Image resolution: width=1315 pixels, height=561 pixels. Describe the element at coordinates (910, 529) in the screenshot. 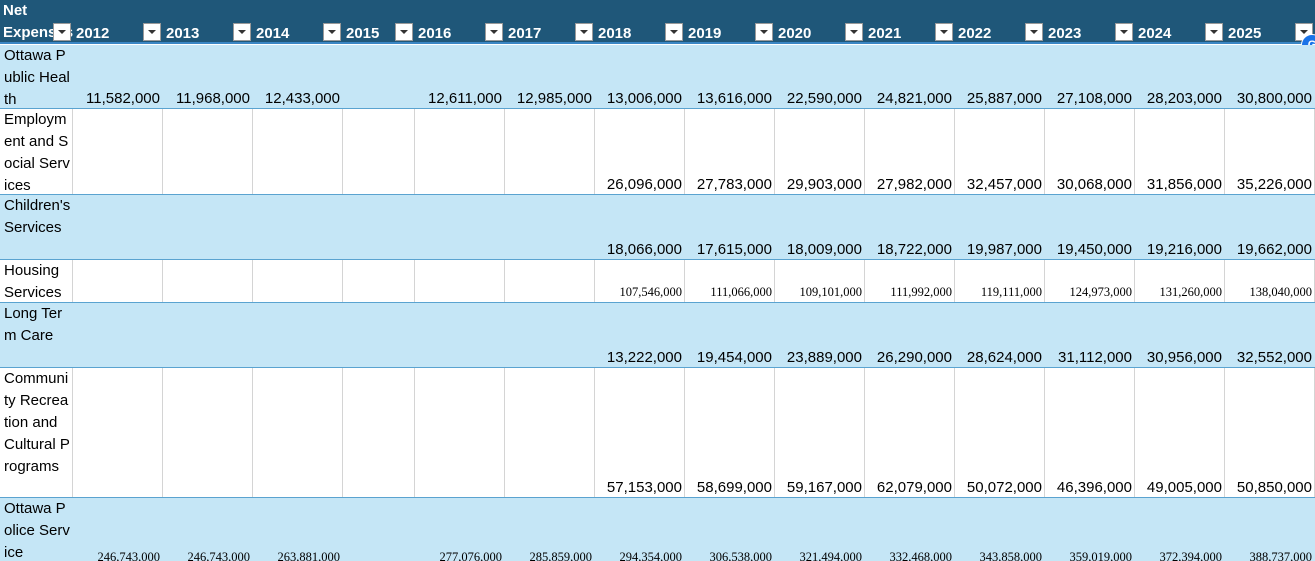

I see `table-cell: 332,468,000` at that location.